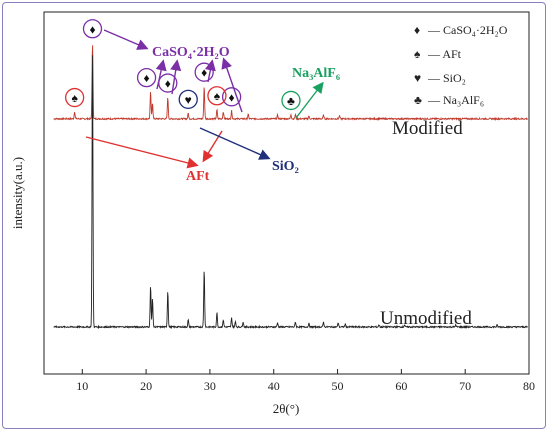 This screenshot has width=550, height=433. Describe the element at coordinates (529, 386) in the screenshot. I see `x-tick-label: 80` at that location.